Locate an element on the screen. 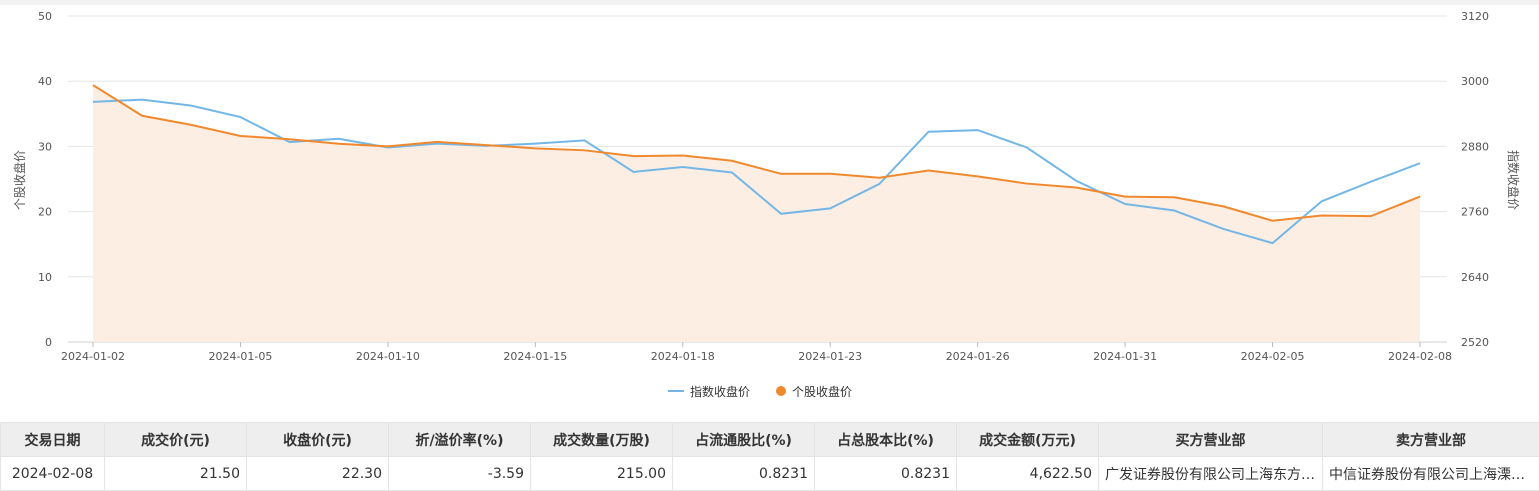 Image resolution: width=1539 pixels, height=491 pixels. x-tick-label: 2024-02-08 is located at coordinates (1420, 356).